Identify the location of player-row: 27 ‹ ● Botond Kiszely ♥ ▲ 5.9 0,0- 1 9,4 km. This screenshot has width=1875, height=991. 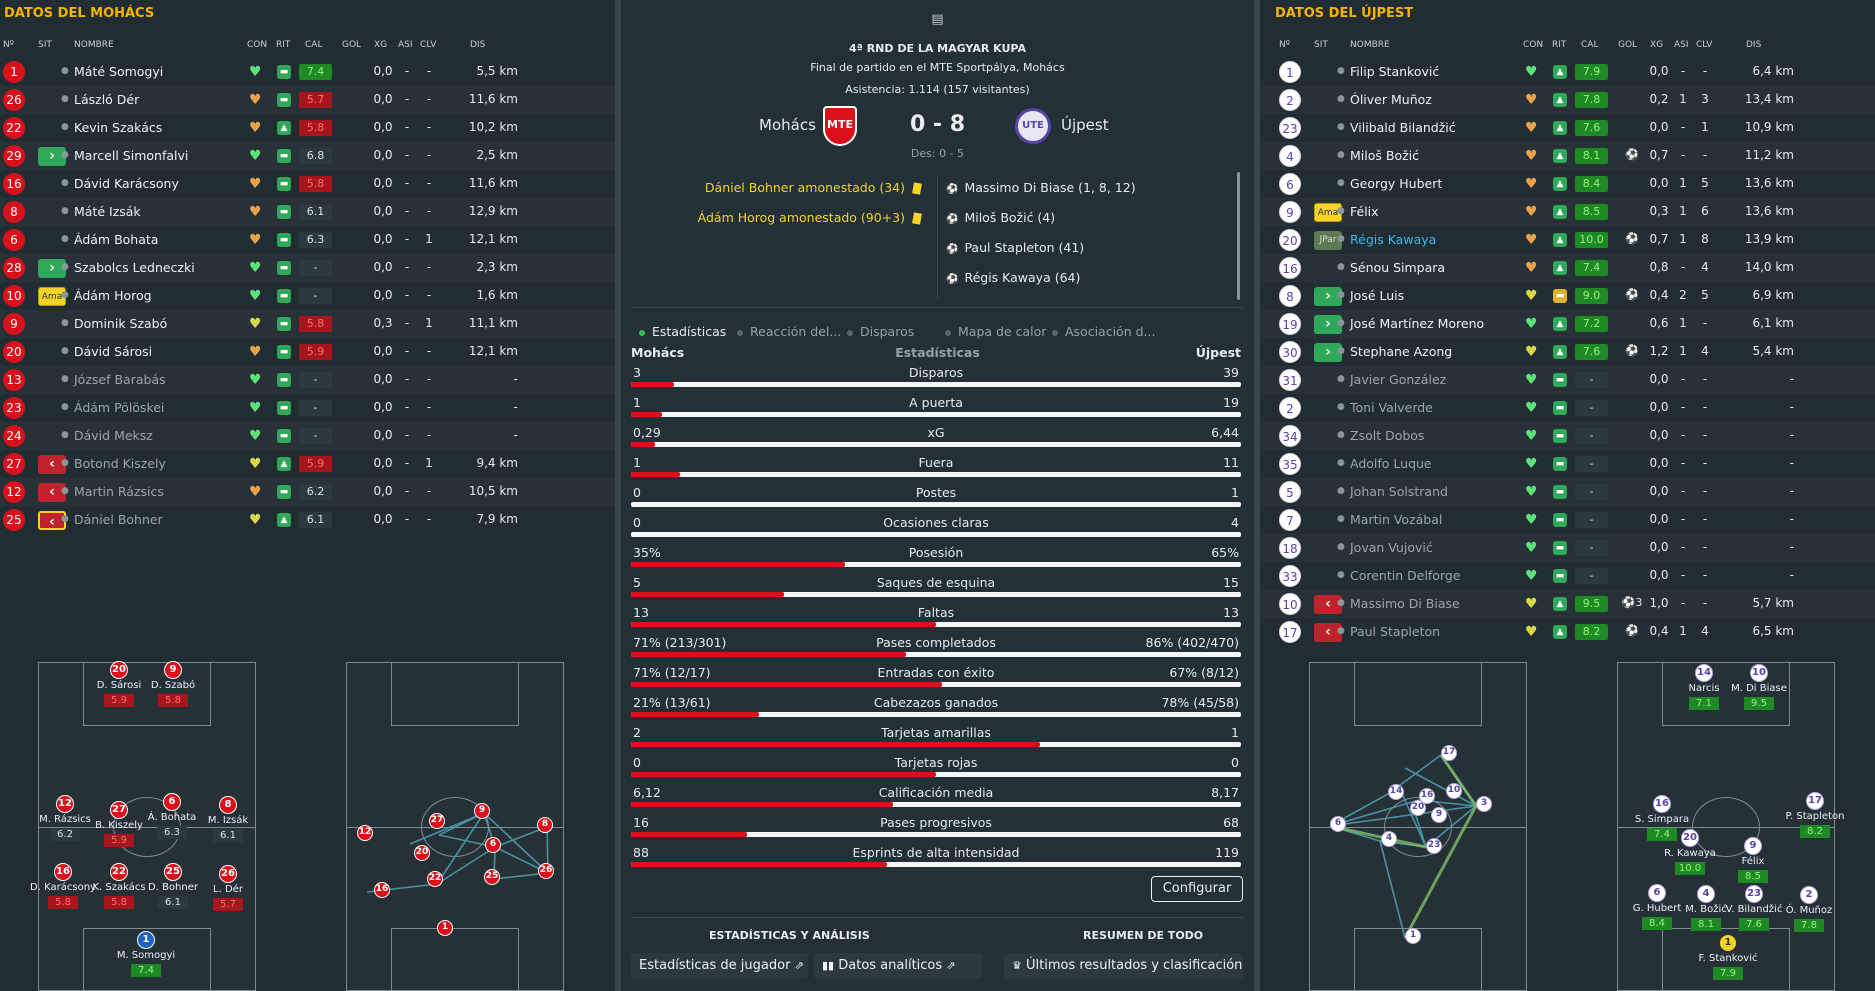
(307, 464).